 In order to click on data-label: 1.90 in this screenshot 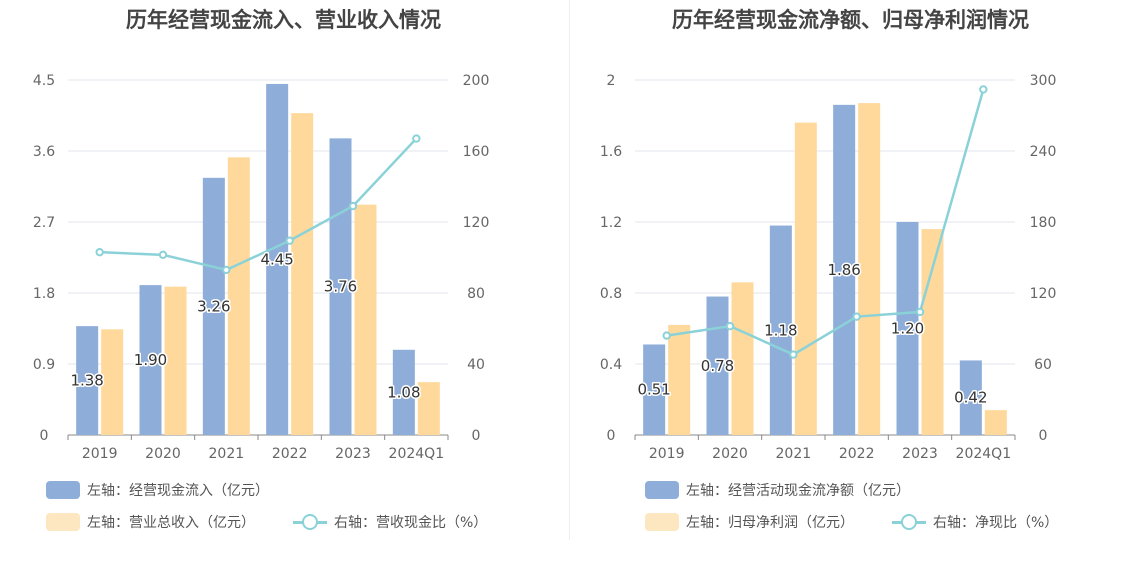, I will do `click(150, 360)`.